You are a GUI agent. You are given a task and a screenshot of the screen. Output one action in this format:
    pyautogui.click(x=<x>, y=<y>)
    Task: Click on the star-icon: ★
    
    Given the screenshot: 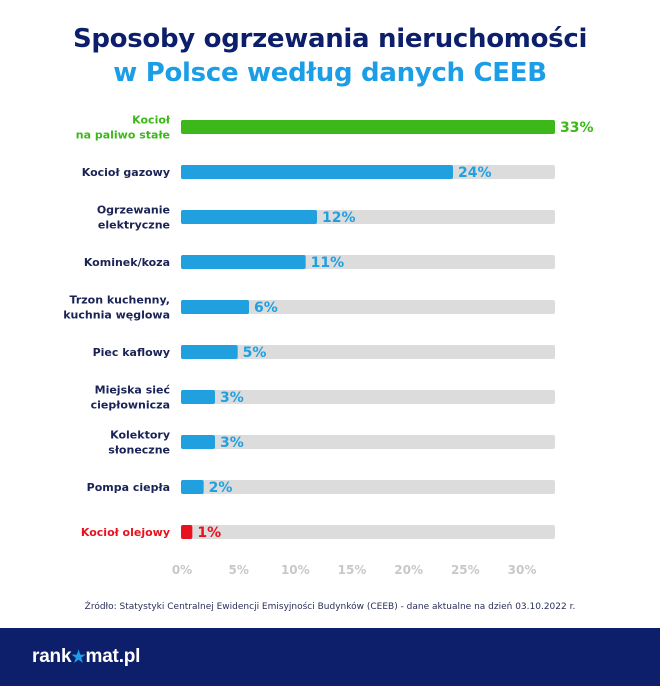 What is the action you would take?
    pyautogui.click(x=78, y=657)
    